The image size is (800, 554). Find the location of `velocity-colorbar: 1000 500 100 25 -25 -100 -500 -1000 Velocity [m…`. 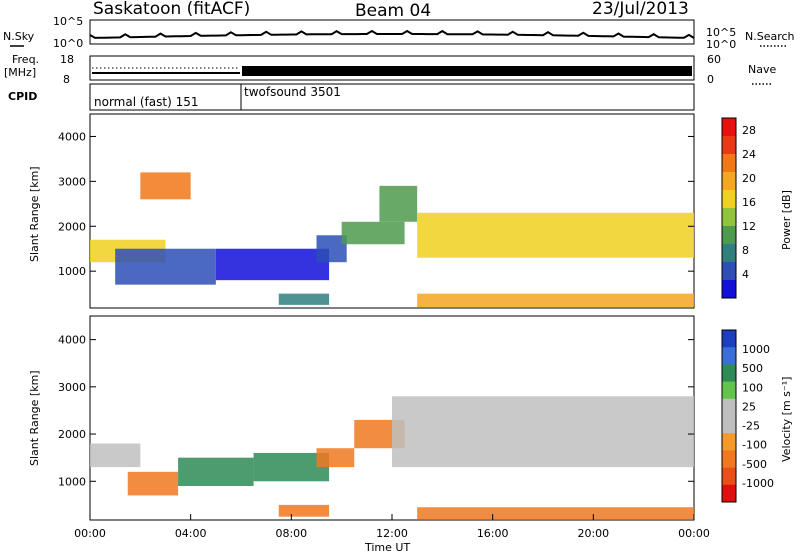

velocity-colorbar: 1000 500 100 25 -25 -100 -500 -1000 Velocity [m… is located at coordinates (757, 416).